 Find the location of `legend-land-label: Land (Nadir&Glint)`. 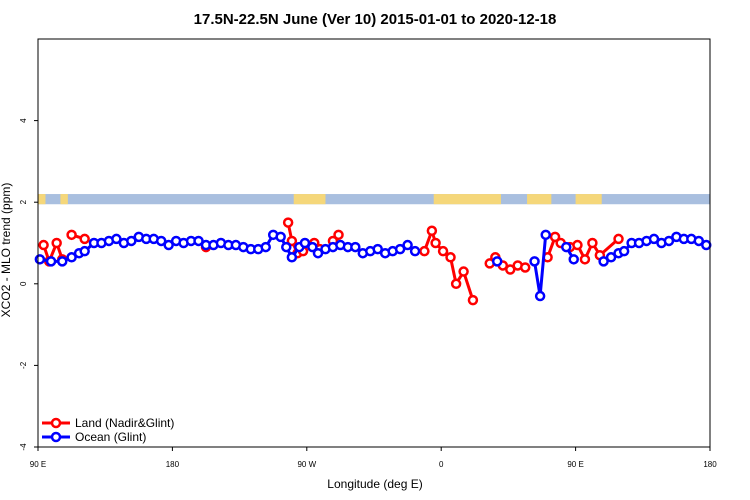

legend-land-label: Land (Nadir&Glint) is located at coordinates (124, 423).